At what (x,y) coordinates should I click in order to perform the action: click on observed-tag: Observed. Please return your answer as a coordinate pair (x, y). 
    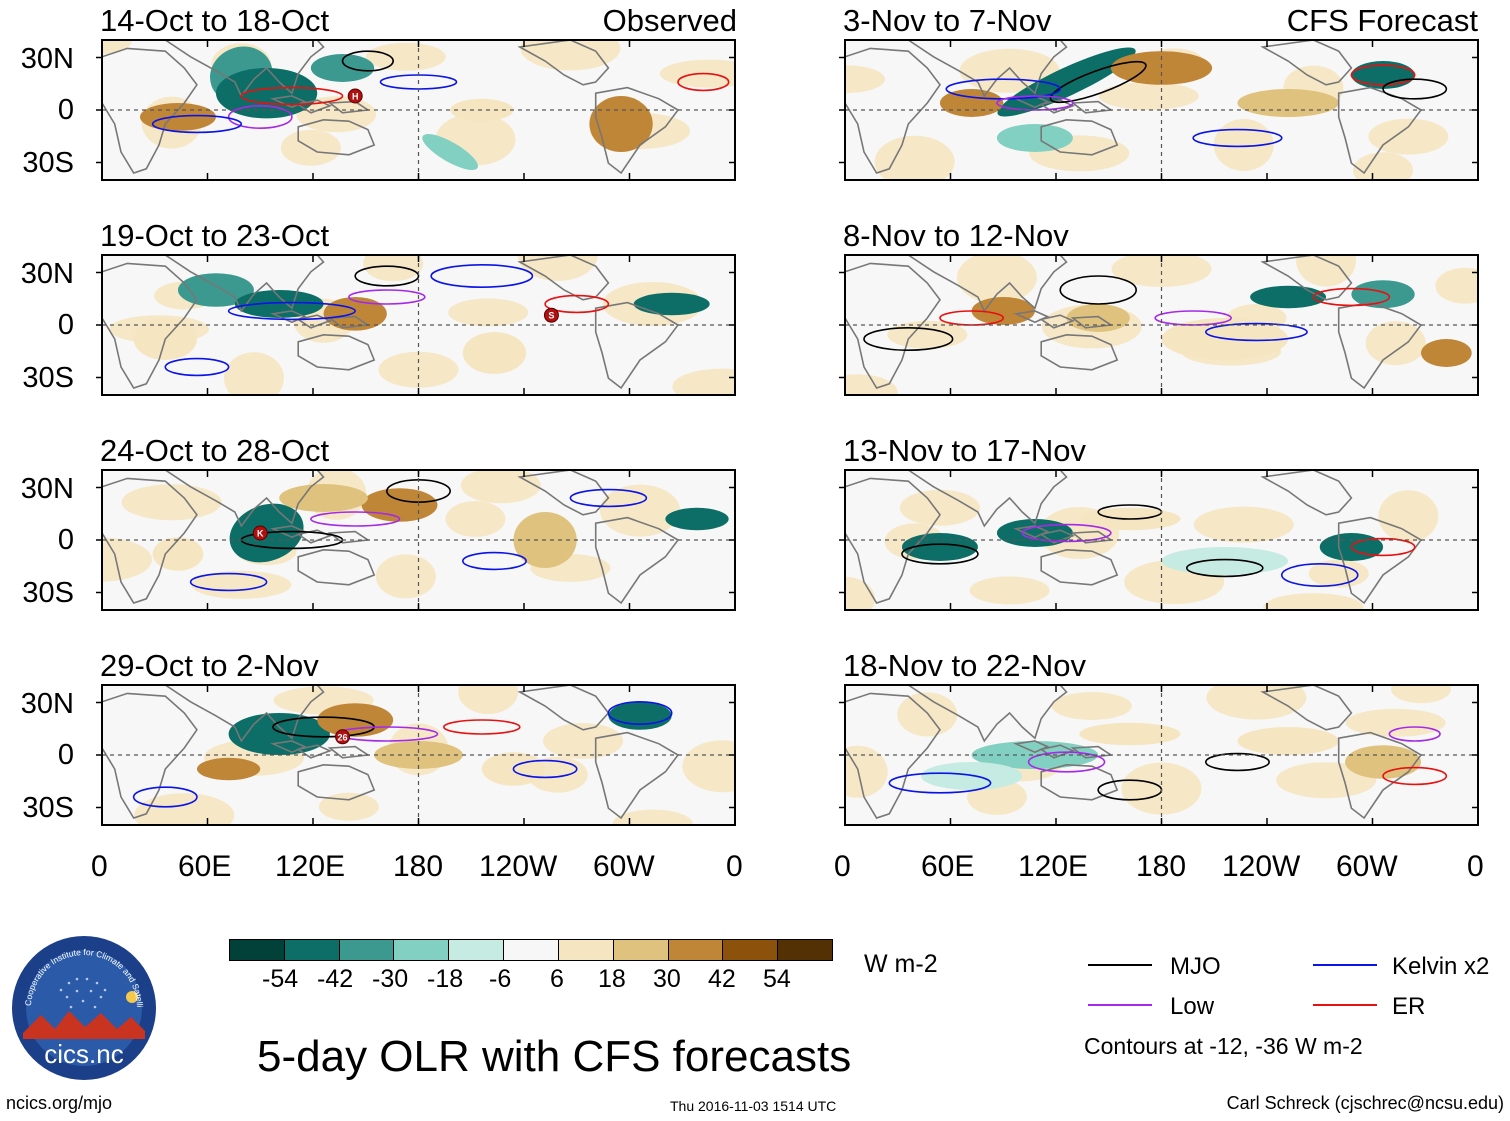
    Looking at the image, I should click on (669, 20).